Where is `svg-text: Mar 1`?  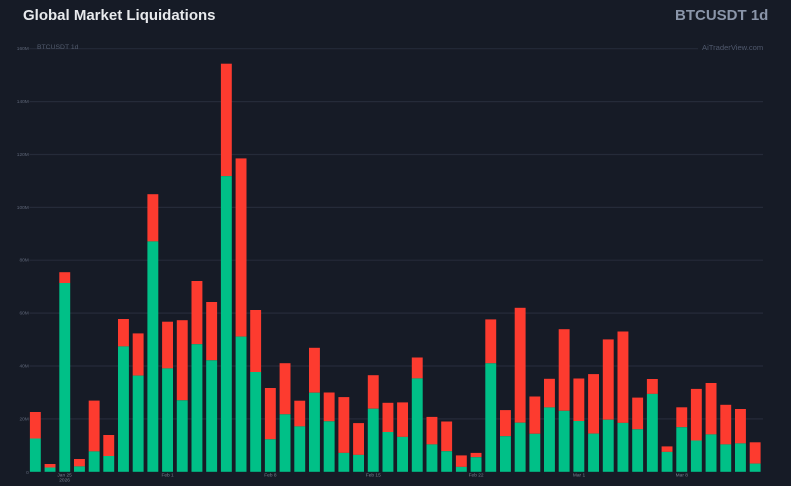 svg-text: Mar 1 is located at coordinates (579, 476).